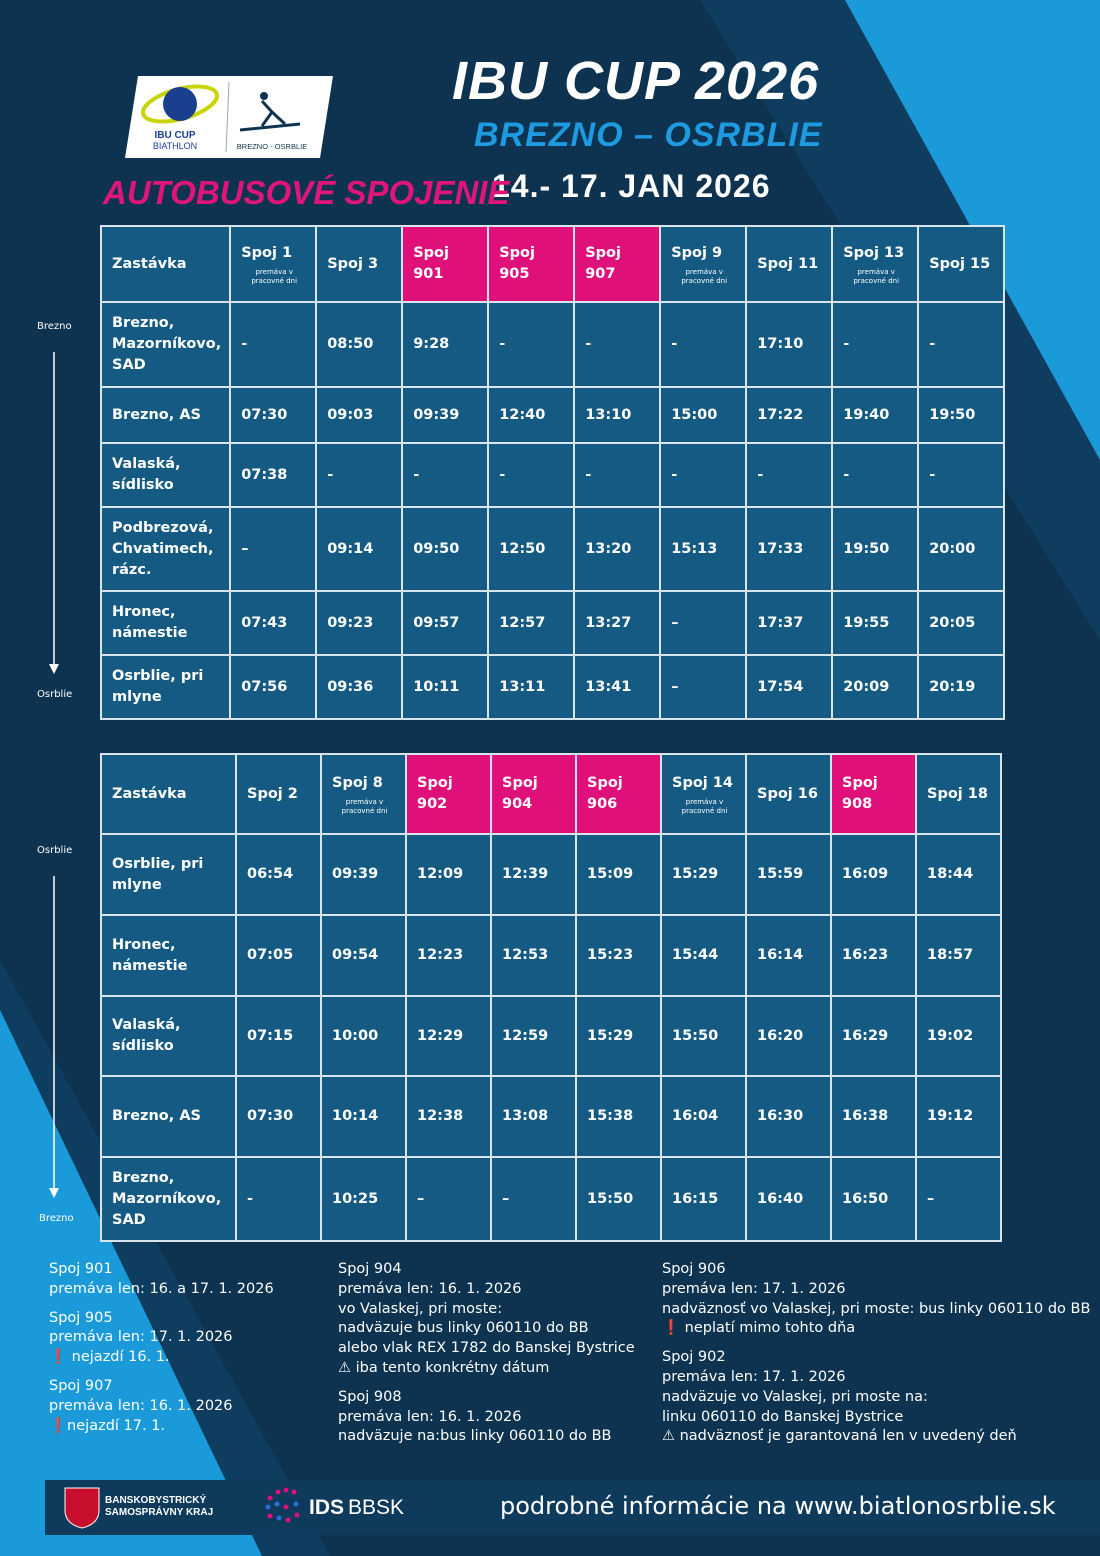 The height and width of the screenshot is (1556, 1100). Describe the element at coordinates (958, 1036) in the screenshot. I see `time-cell: 19:02` at that location.